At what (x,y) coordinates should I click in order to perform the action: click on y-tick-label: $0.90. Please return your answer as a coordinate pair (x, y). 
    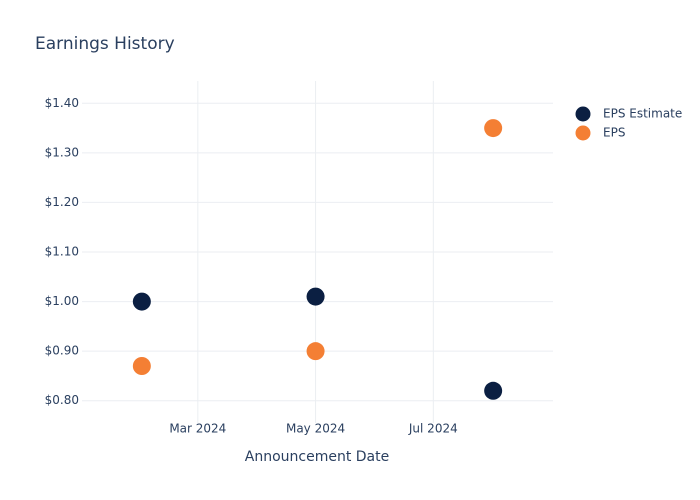
    Looking at the image, I should click on (62, 351).